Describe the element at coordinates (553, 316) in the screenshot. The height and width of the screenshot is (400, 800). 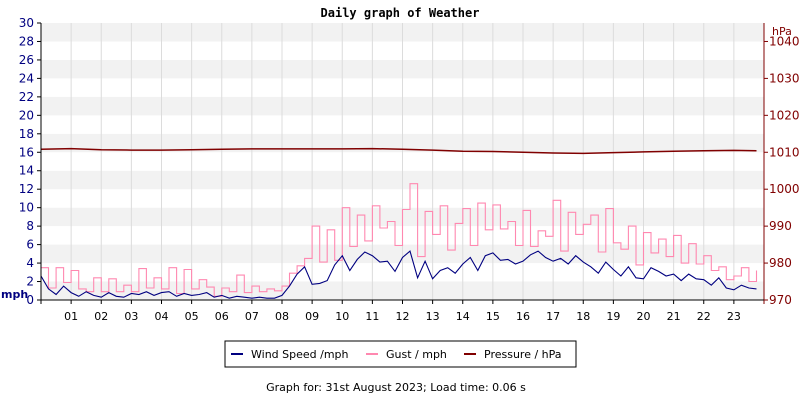
I see `x-tick-label: 17` at that location.